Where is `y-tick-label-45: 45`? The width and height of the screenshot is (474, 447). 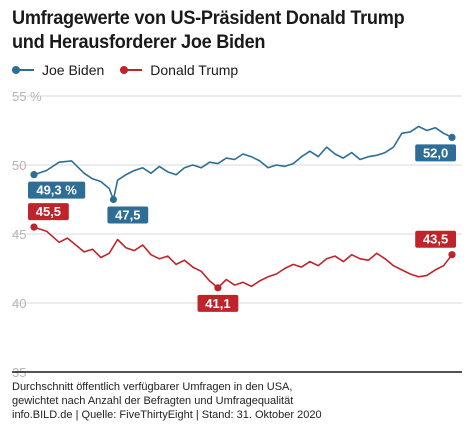
y-tick-label-45: 45 is located at coordinates (19, 234).